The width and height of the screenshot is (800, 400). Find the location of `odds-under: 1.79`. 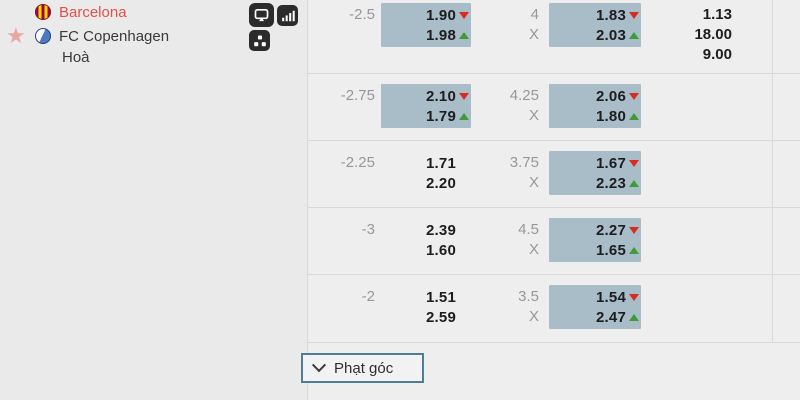

odds-under: 1.79 is located at coordinates (441, 116).